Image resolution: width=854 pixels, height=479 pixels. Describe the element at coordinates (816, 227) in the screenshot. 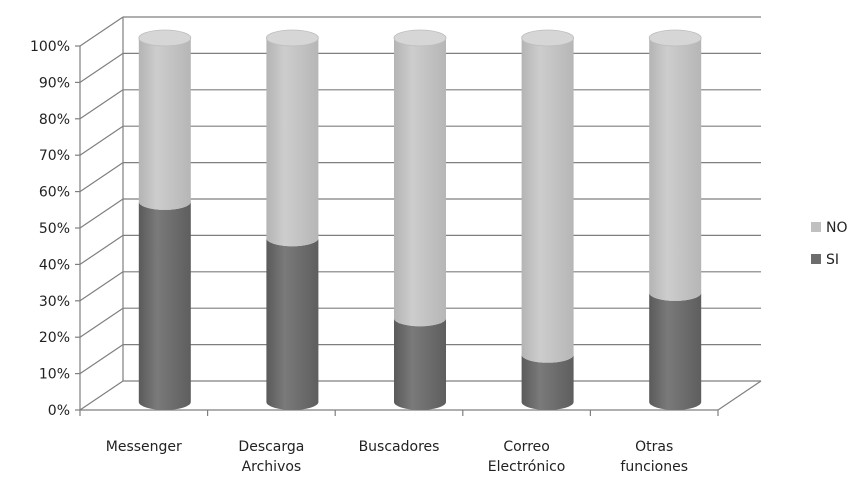

I see `legend-swatch-no` at that location.